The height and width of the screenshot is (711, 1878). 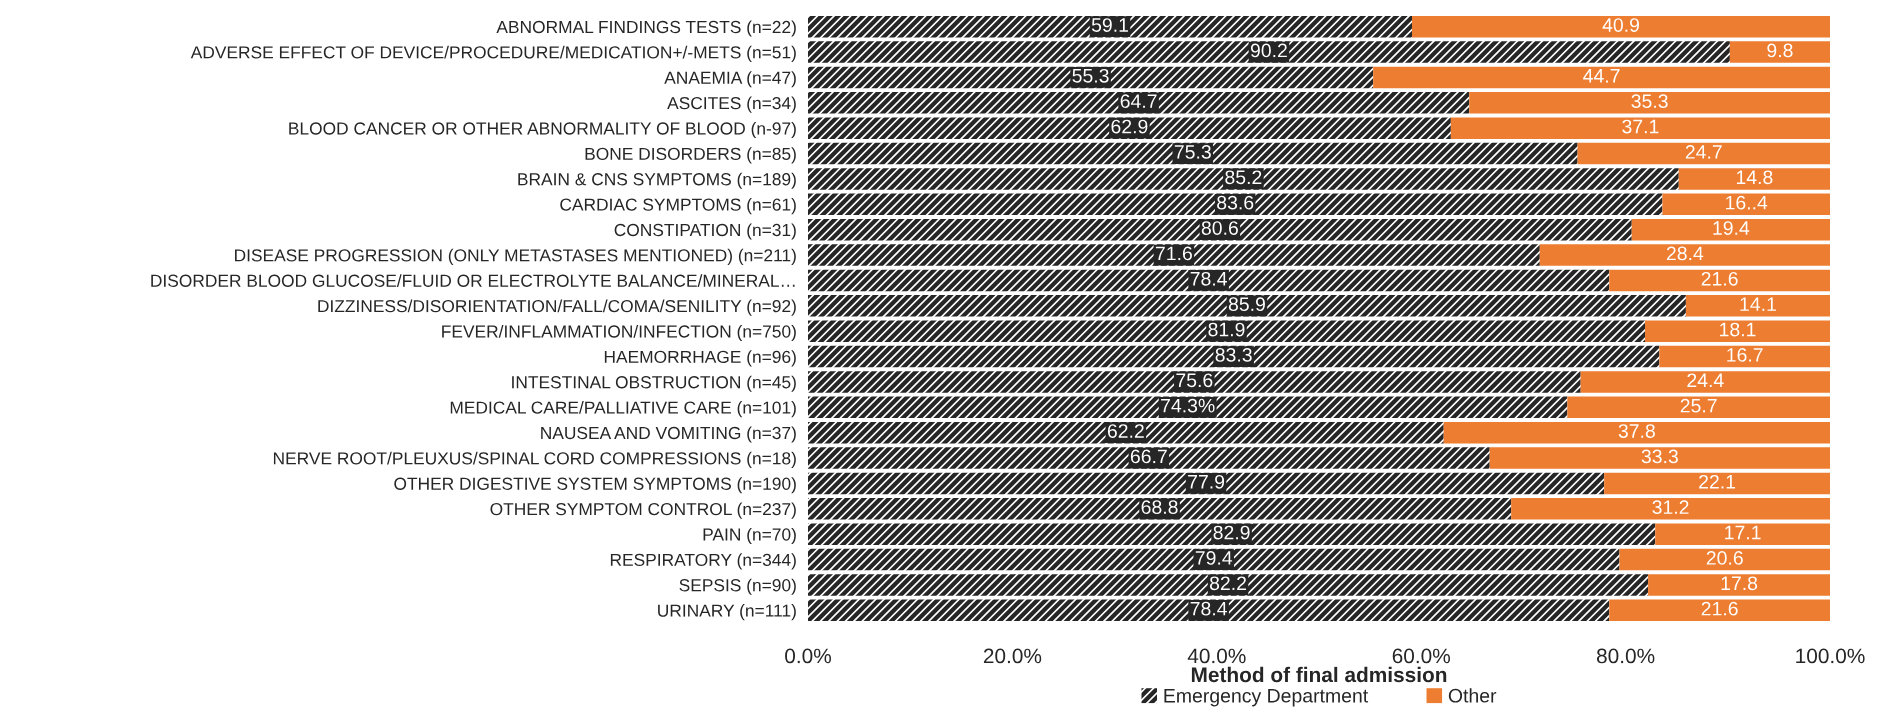 I want to click on y-tick-label: CONSTIPATION (n=31), so click(x=705, y=231).